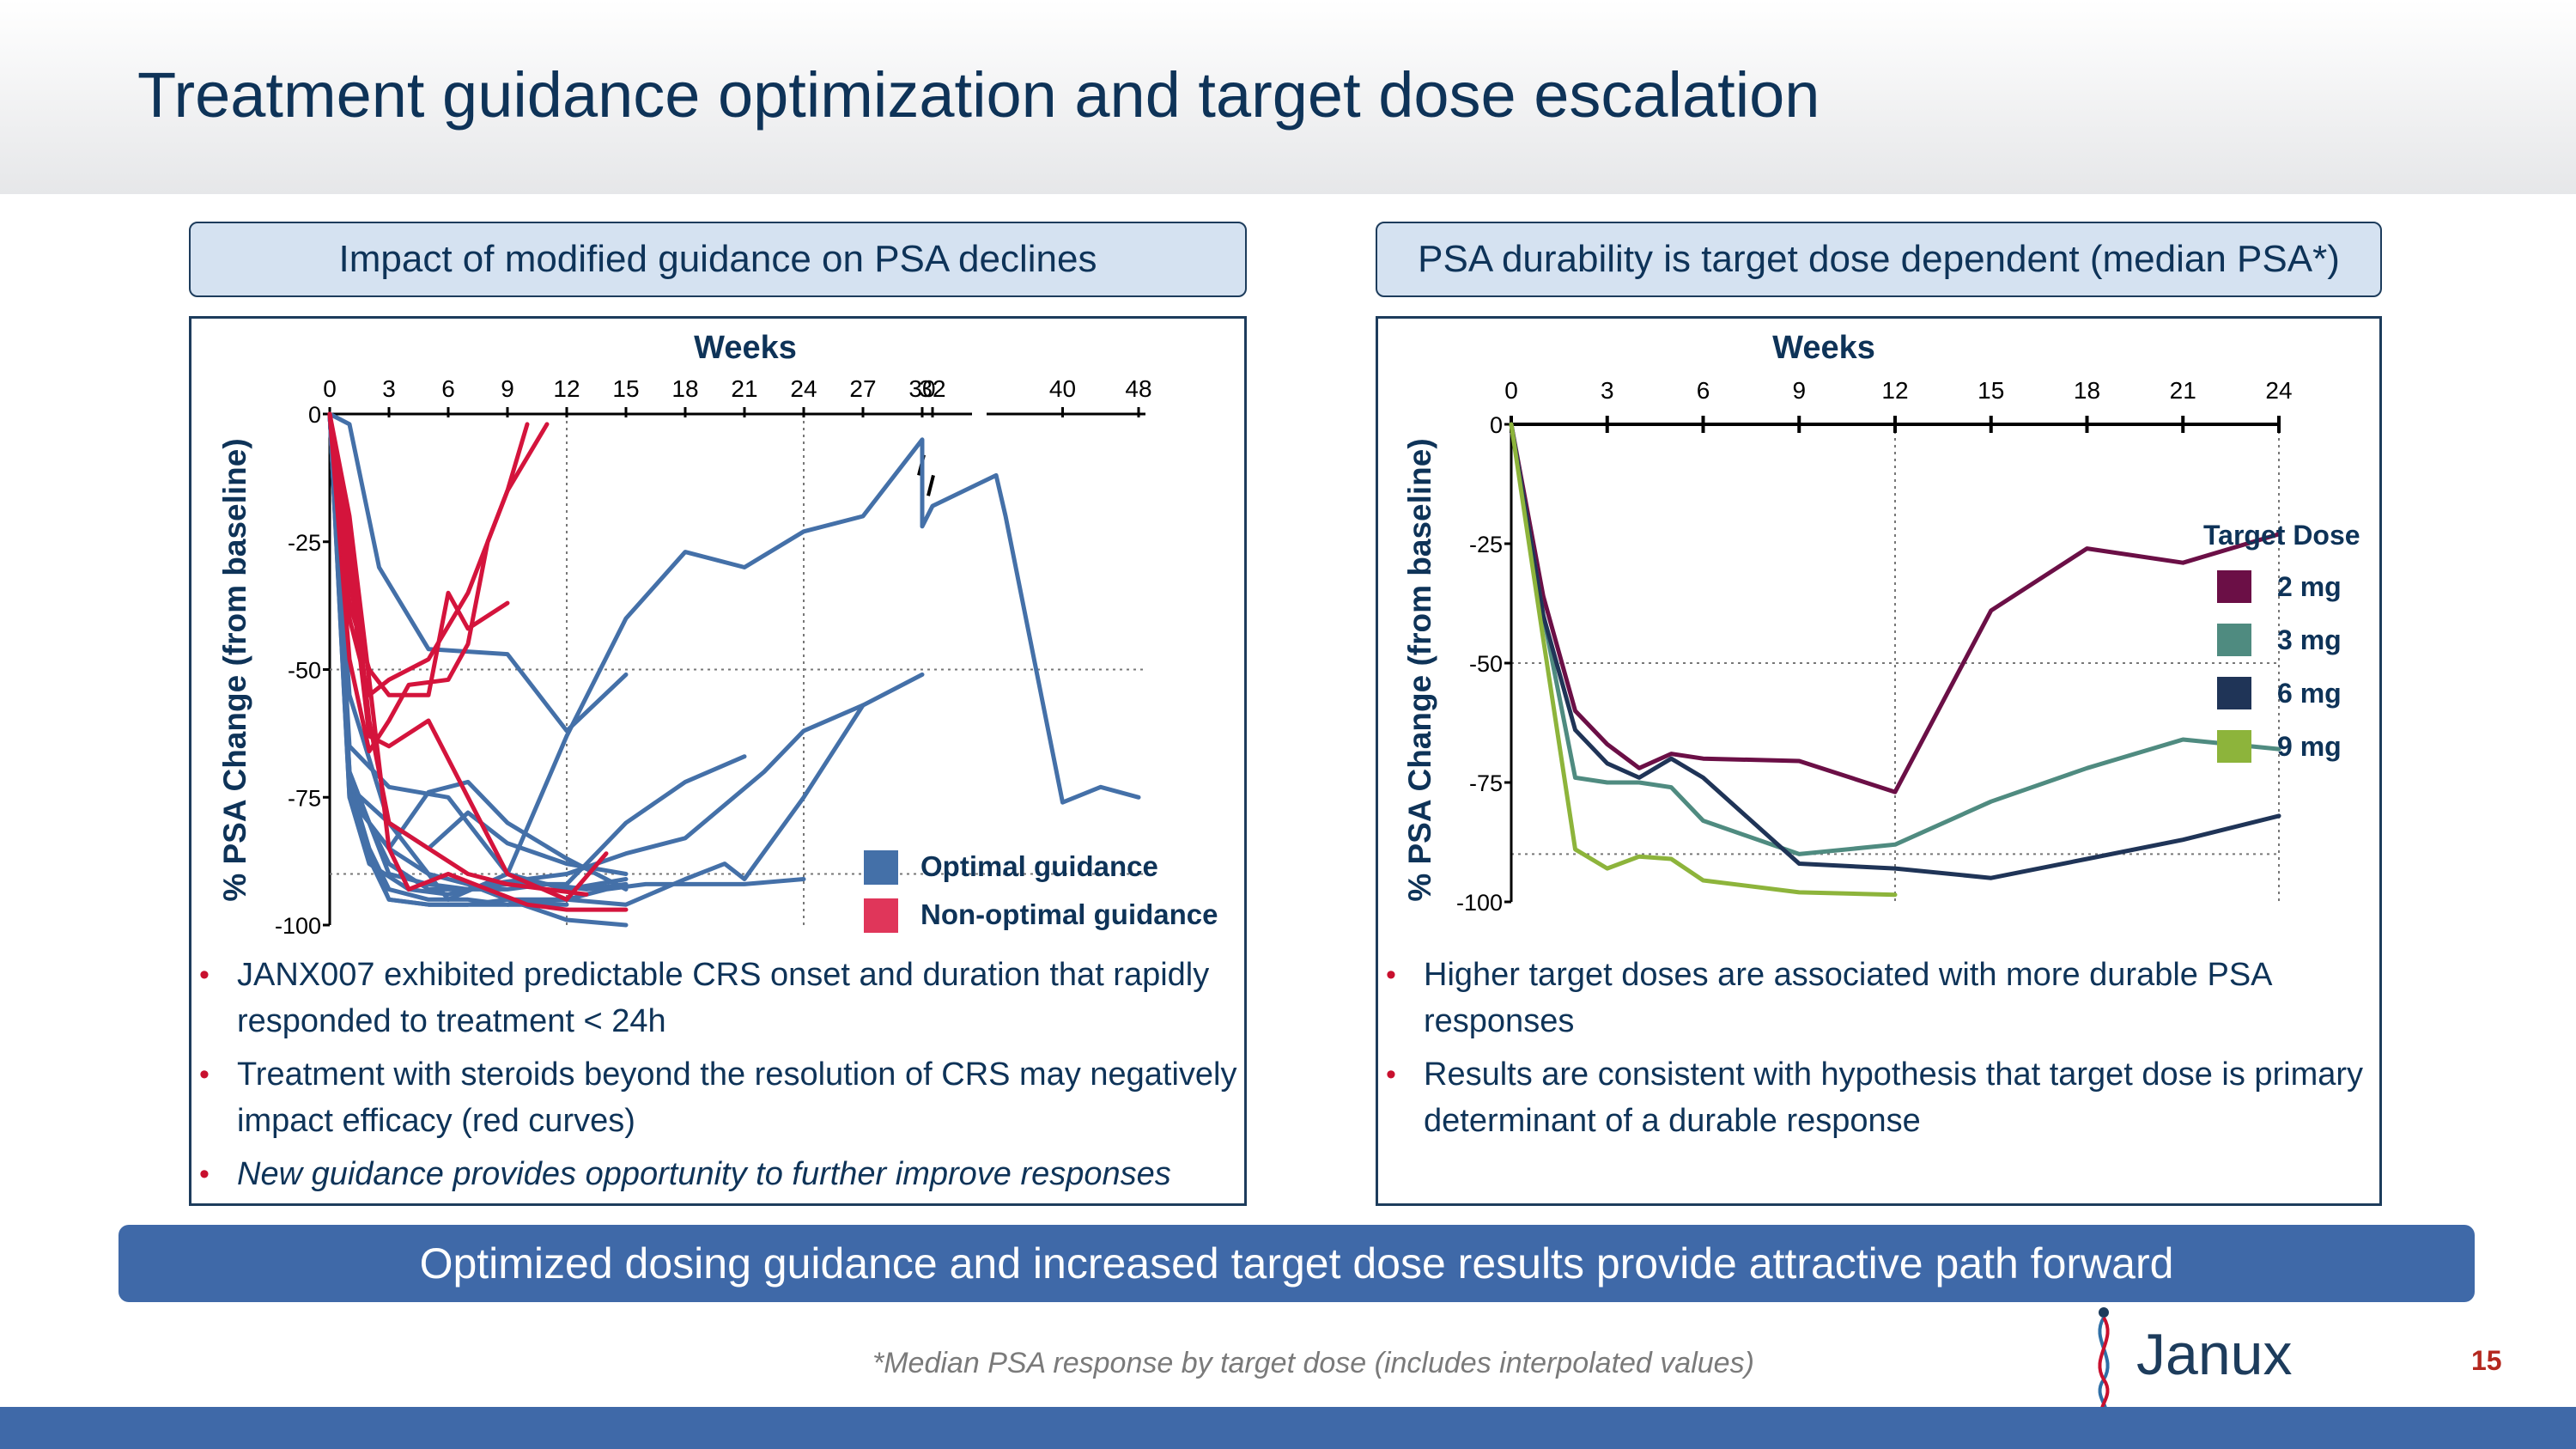  Describe the element at coordinates (1288, 1428) in the screenshot. I see `footer-bar` at that location.